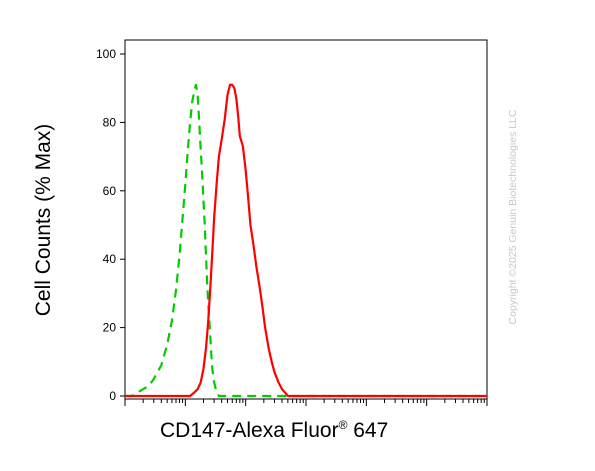 The width and height of the screenshot is (595, 471). Describe the element at coordinates (43, 220) in the screenshot. I see `y-axis-title: Cell Counts (% Max)` at that location.